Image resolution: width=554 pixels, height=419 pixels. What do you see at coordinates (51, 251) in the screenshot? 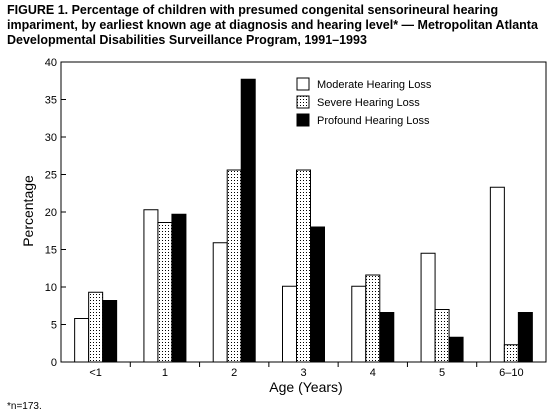
I see `y-tick-label: 15` at bounding box center [51, 251].